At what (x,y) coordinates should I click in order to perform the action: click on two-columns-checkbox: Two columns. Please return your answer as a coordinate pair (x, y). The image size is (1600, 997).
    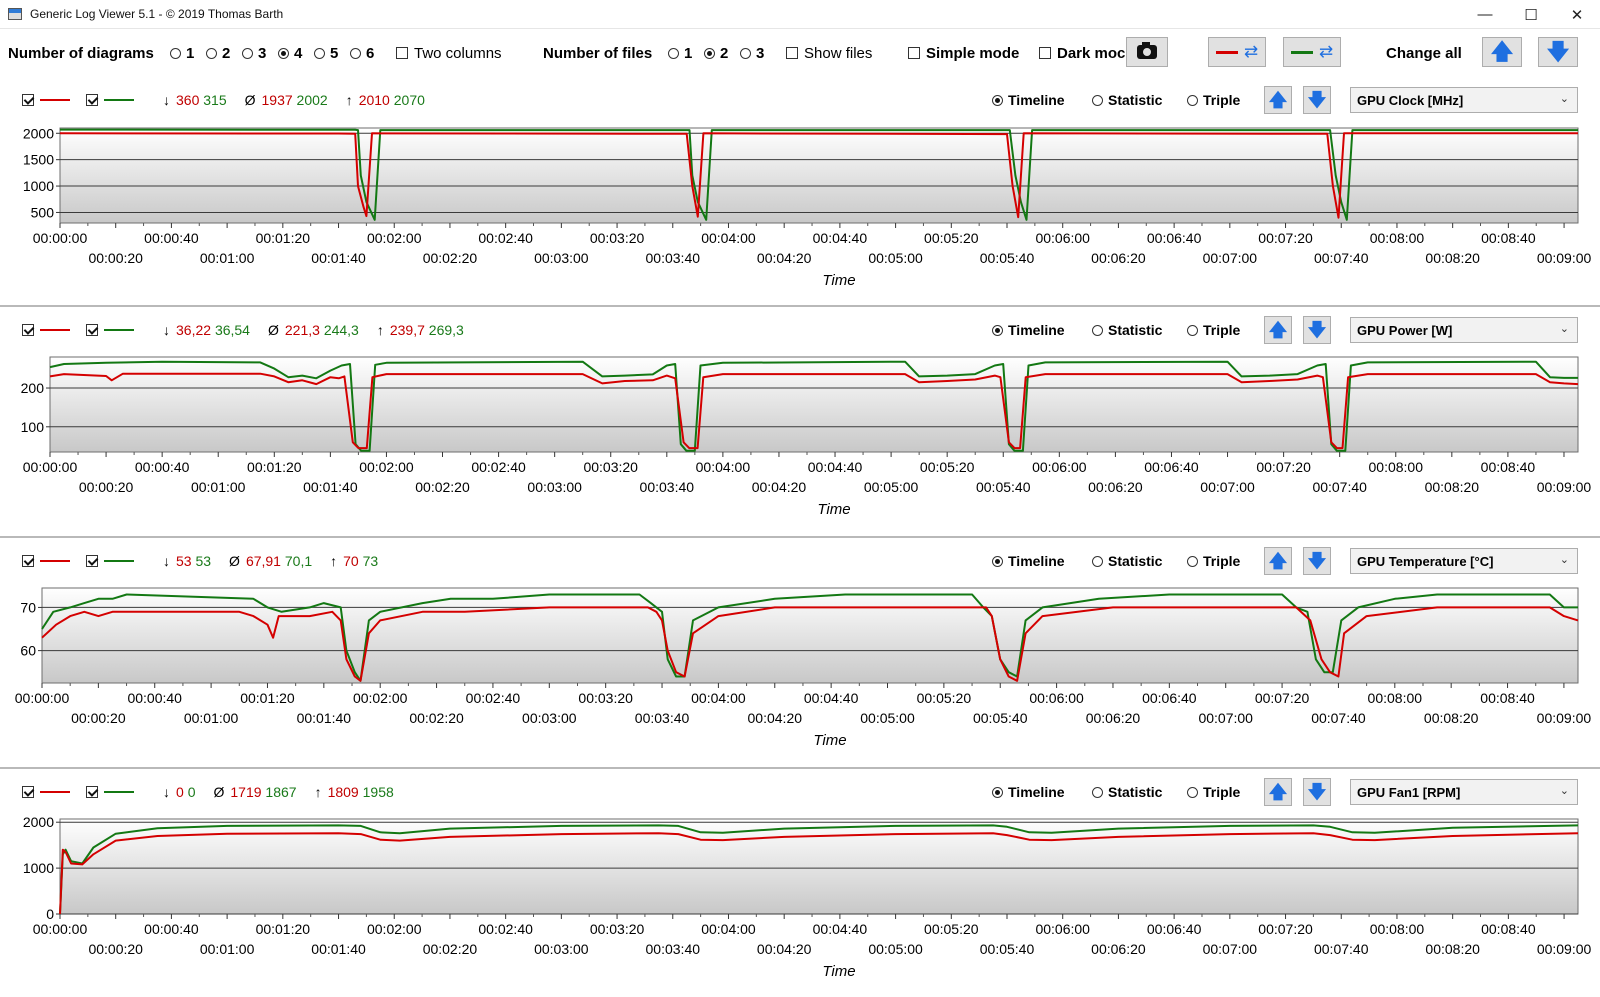
    Looking at the image, I should click on (449, 53).